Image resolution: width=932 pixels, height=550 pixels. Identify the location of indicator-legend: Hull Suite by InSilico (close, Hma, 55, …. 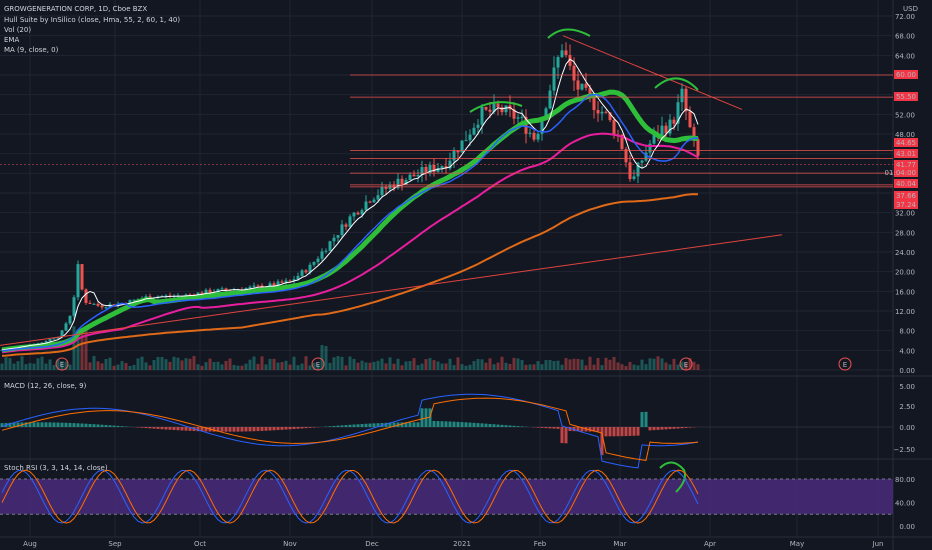
(92, 20).